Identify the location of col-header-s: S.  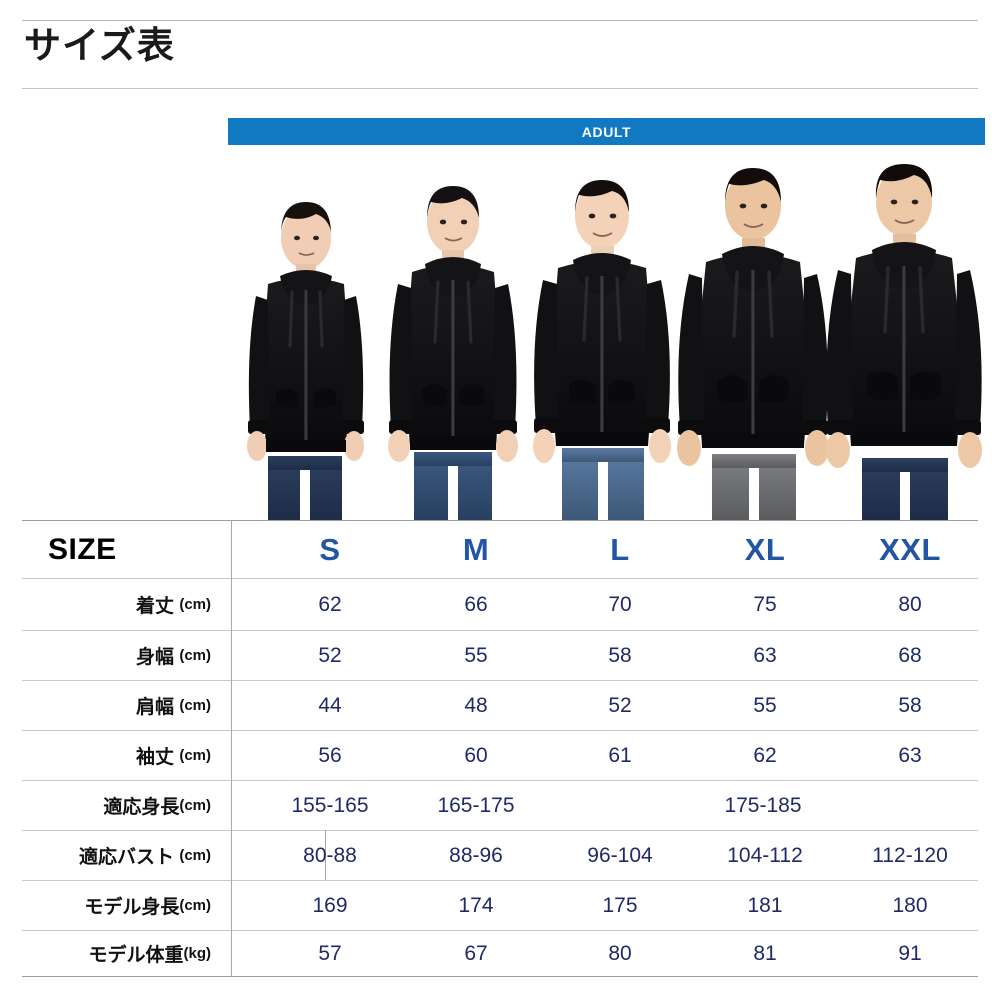
(330, 549).